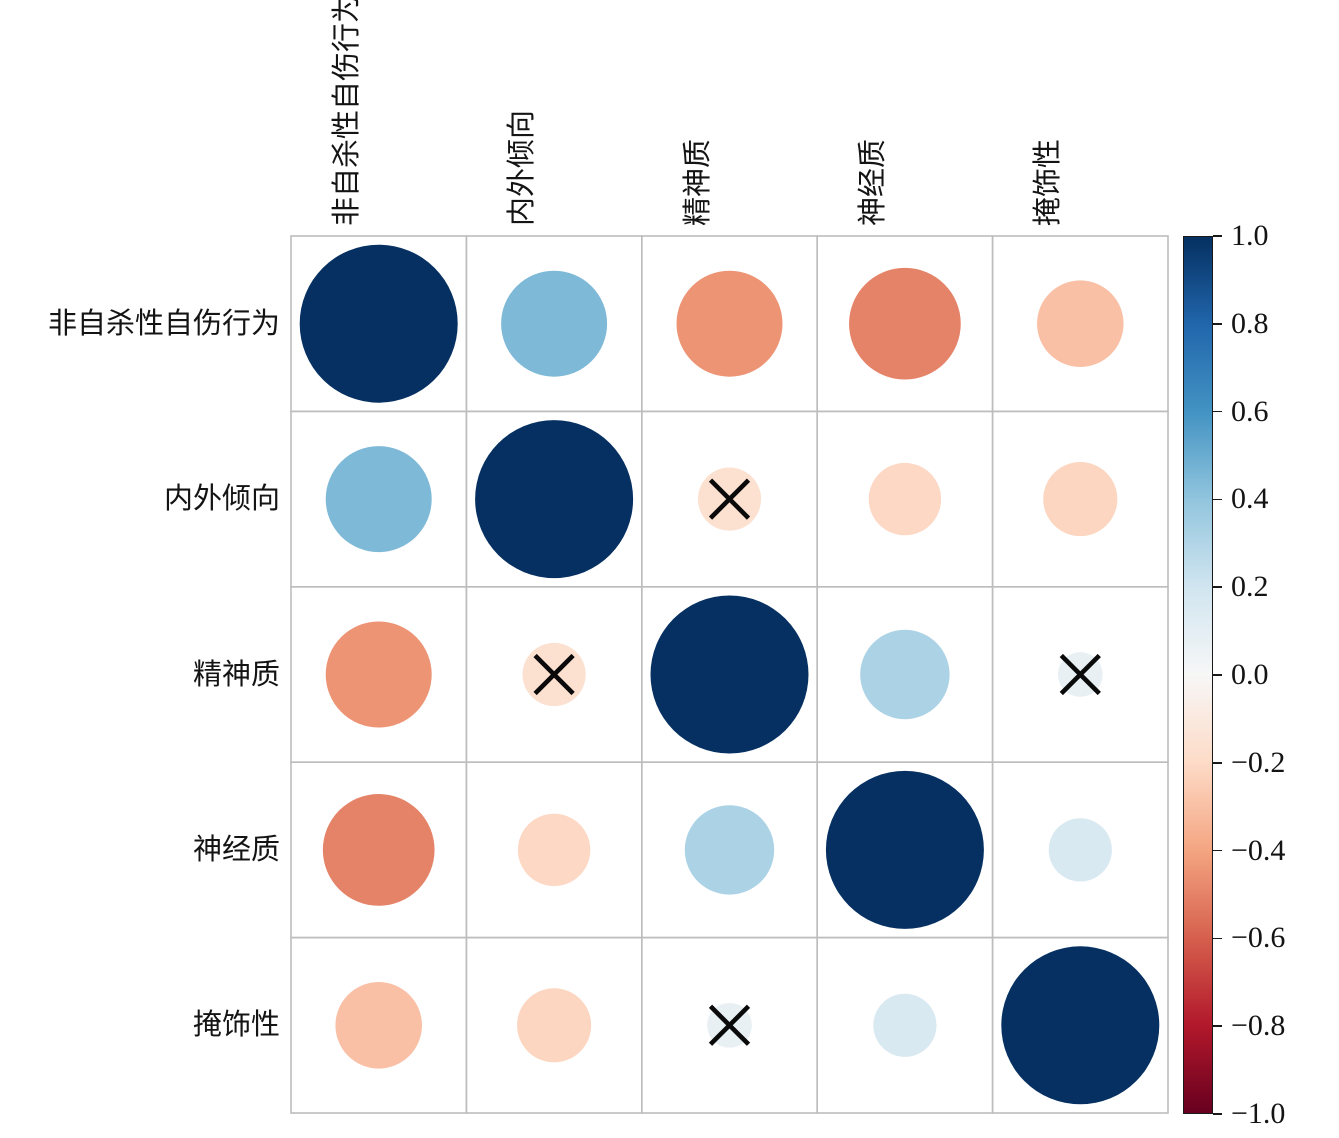 This screenshot has height=1138, width=1339. What do you see at coordinates (236, 674) in the screenshot?
I see `row-label: 精神质` at bounding box center [236, 674].